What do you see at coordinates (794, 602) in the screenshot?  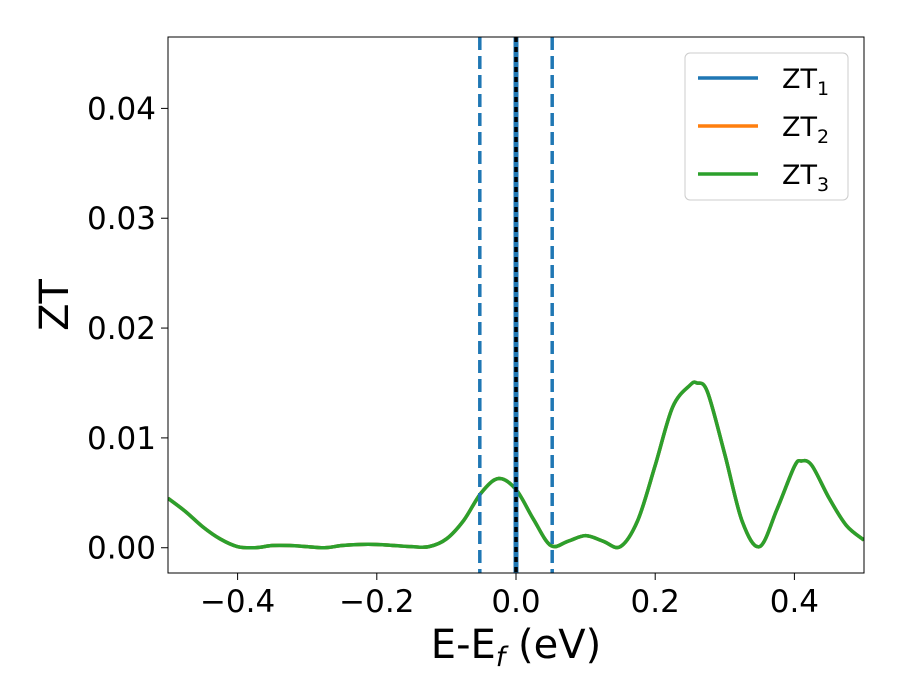 I see `x-tick-label: 0.4` at bounding box center [794, 602].